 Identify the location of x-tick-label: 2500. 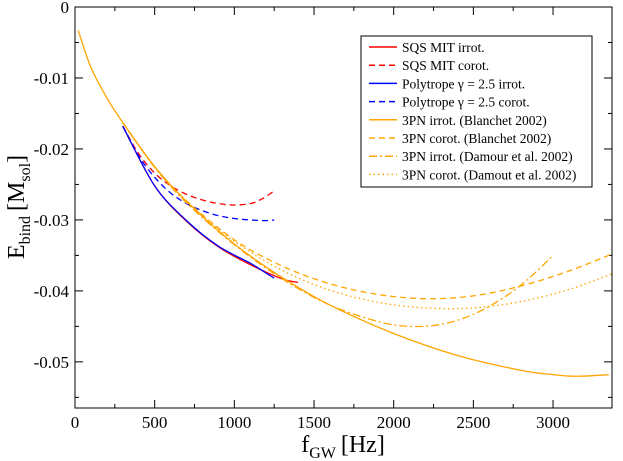
(473, 422).